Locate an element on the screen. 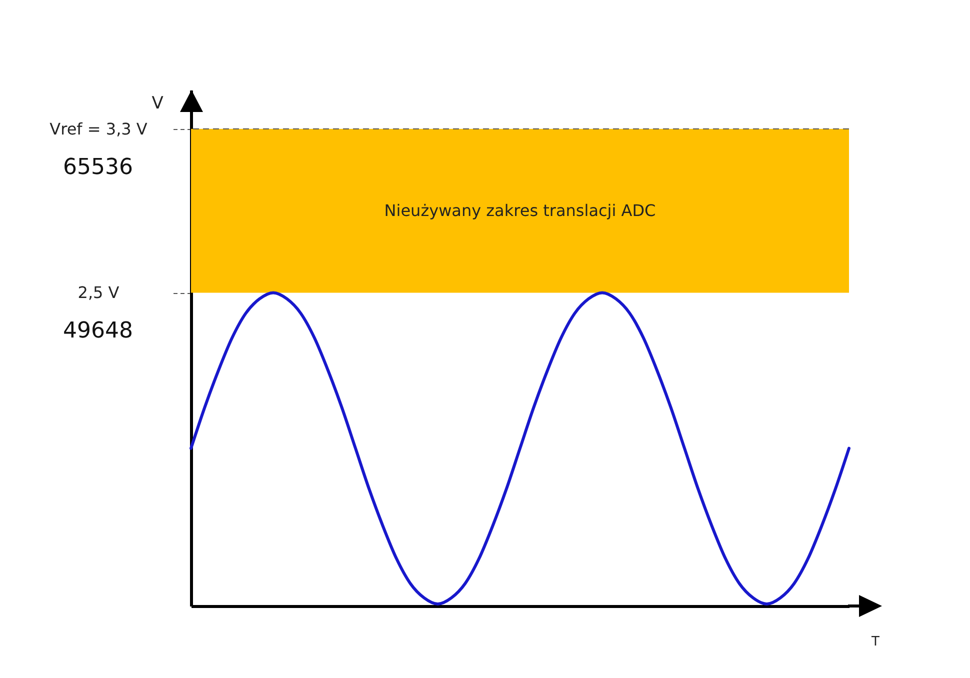 The height and width of the screenshot is (678, 970). band-label: Nieużywany zakres translacji ADC is located at coordinates (520, 210).